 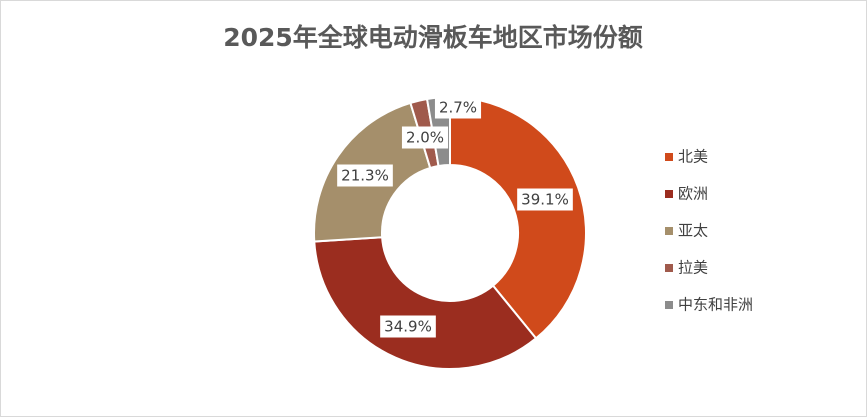 I want to click on legend-label: 欧洲, so click(x=693, y=194).